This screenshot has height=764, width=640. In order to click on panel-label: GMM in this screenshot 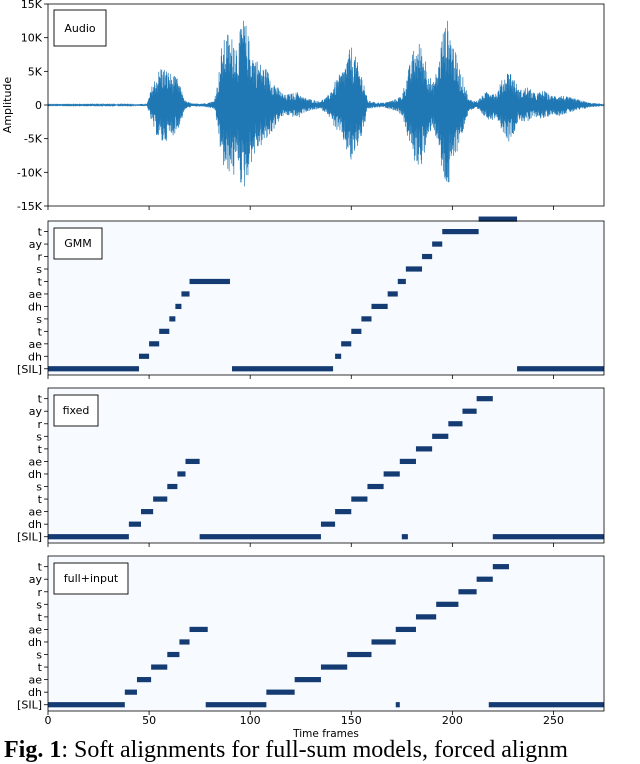, I will do `click(78, 243)`.